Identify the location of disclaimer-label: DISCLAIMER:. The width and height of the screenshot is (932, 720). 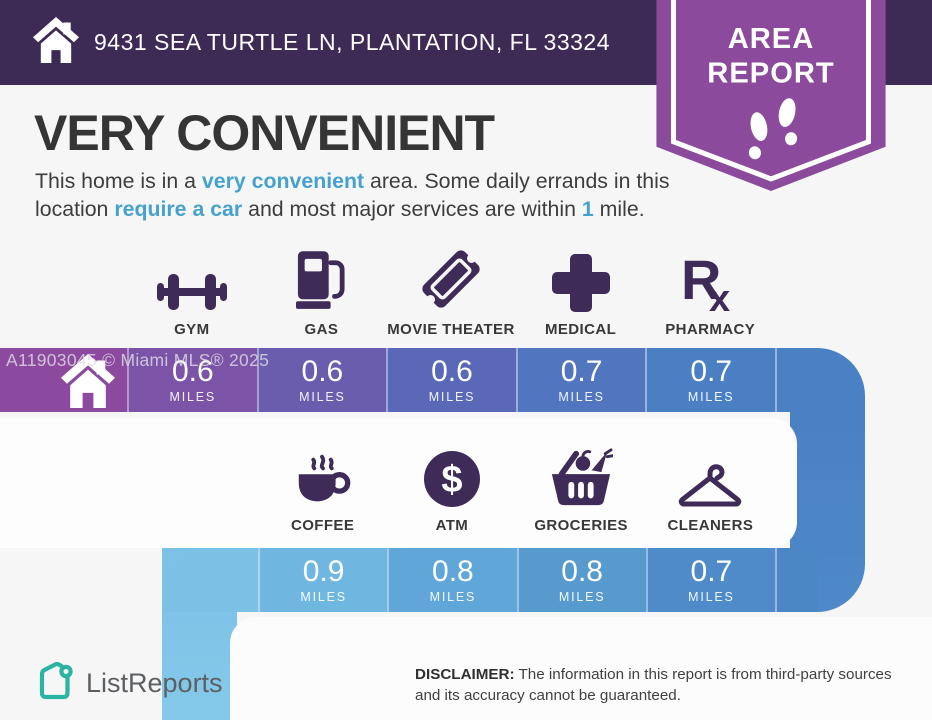
(465, 674).